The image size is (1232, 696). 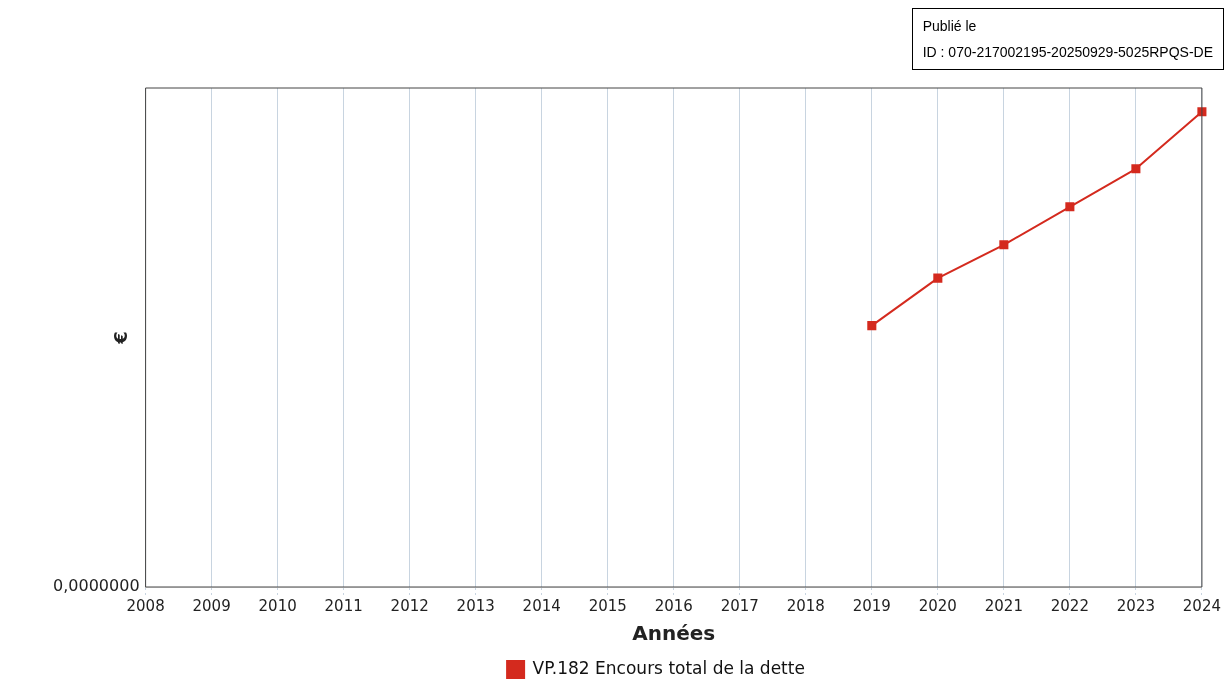 I want to click on x-tick-label: 2019, so click(x=871, y=605).